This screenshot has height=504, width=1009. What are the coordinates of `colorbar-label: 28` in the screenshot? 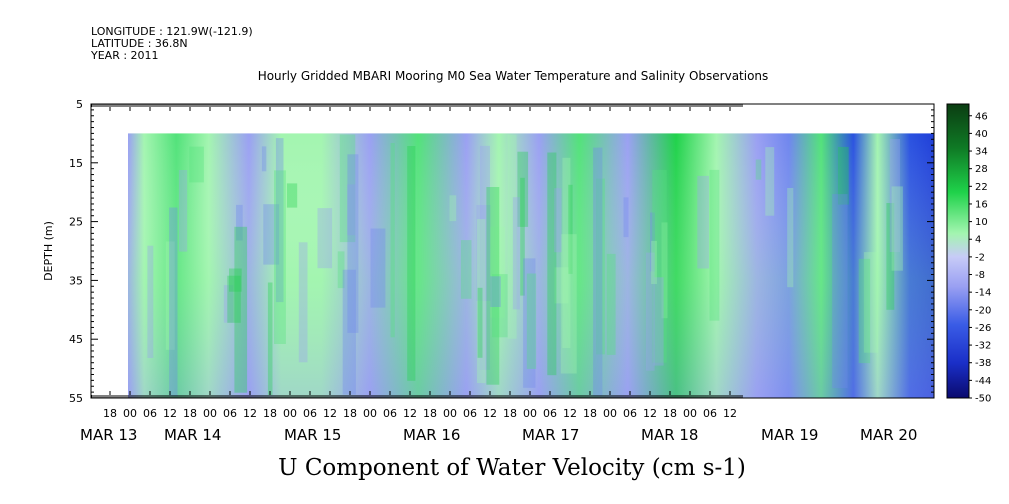 It's located at (981, 169).